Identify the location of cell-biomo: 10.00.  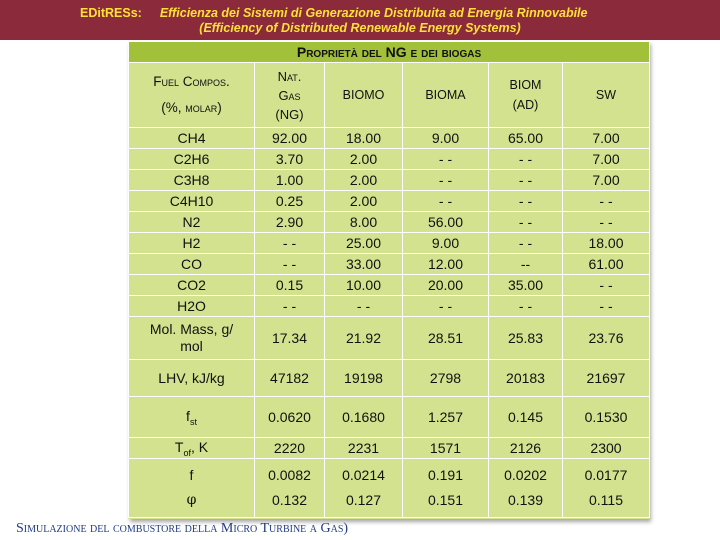
(363, 285).